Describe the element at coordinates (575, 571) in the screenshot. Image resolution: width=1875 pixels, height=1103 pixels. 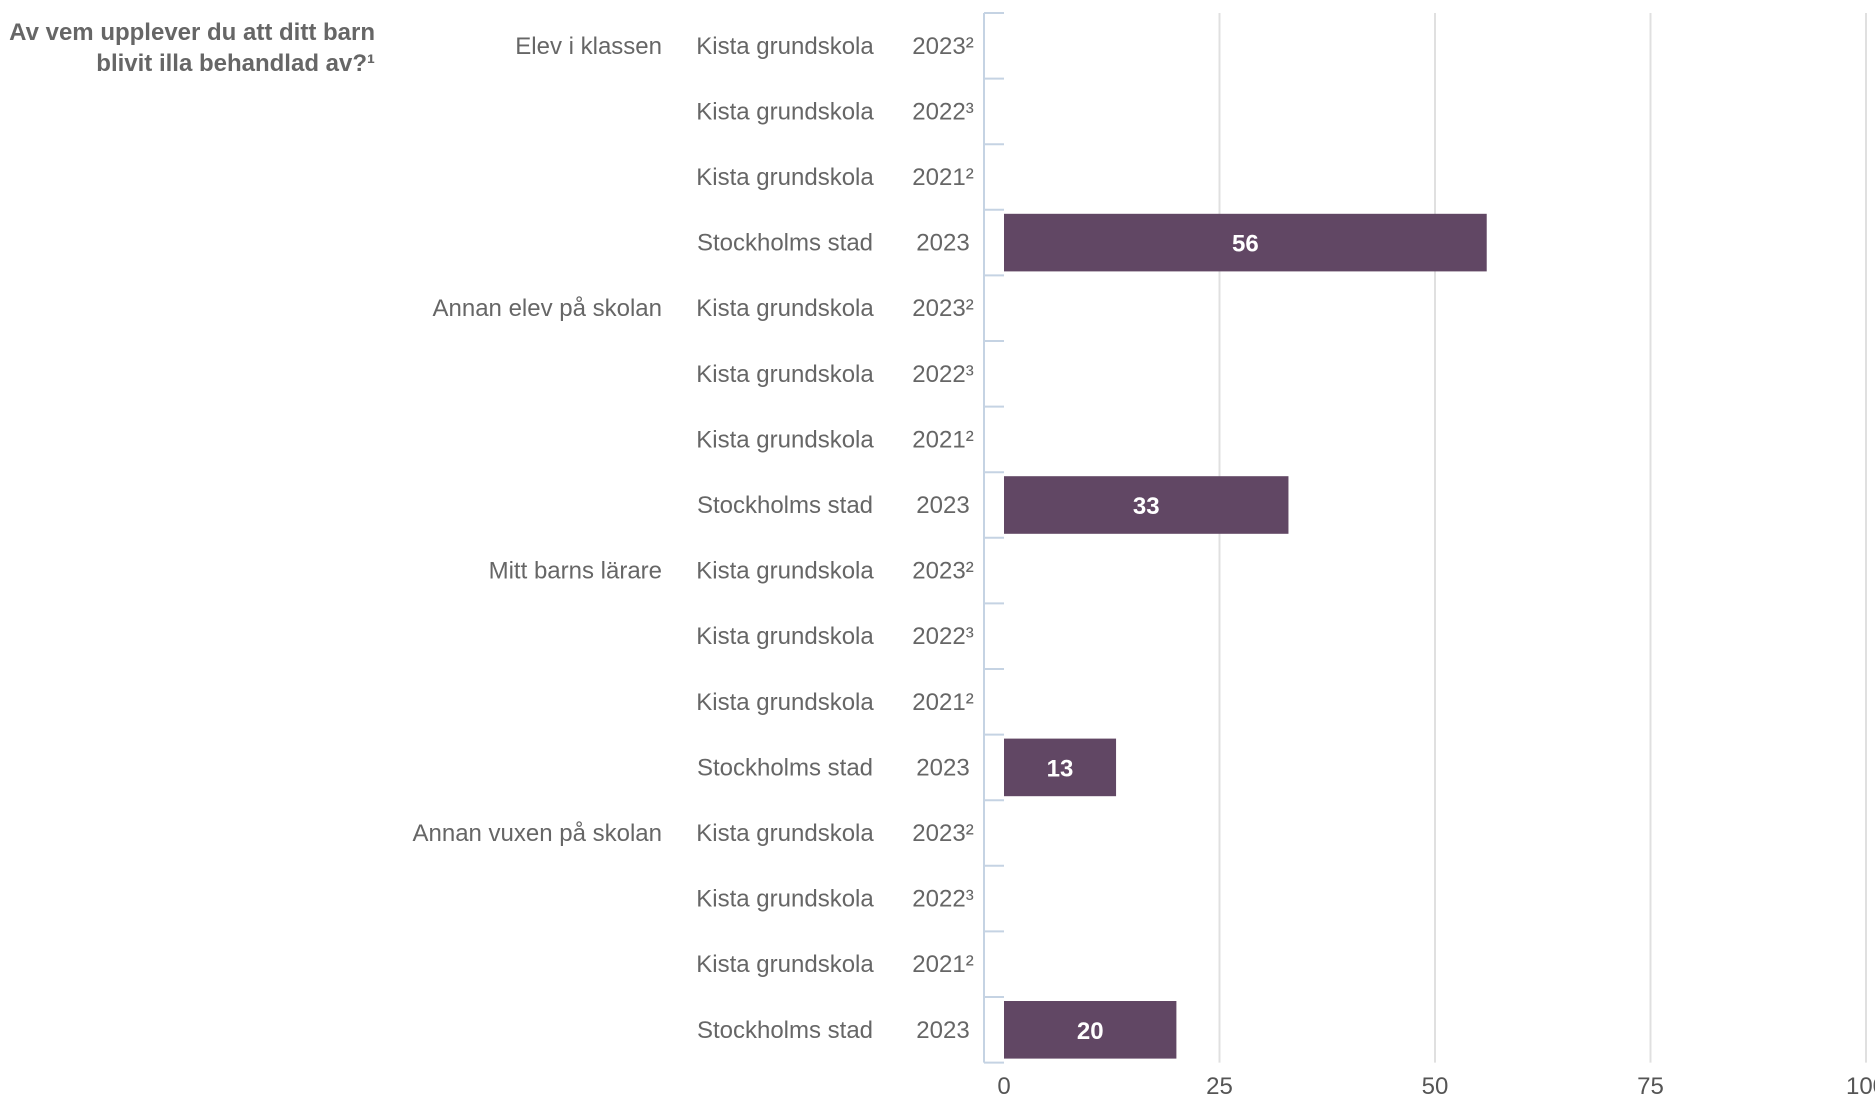
I see `group-label: Mitt barns lärare` at that location.